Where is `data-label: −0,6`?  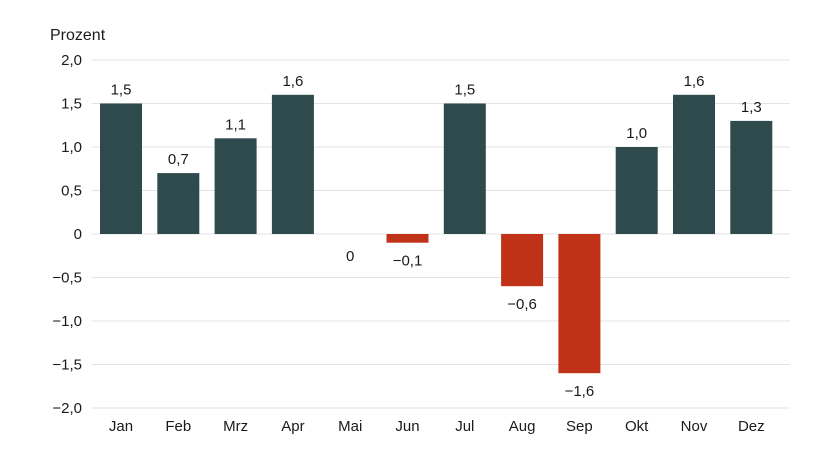
data-label: −0,6 is located at coordinates (522, 304).